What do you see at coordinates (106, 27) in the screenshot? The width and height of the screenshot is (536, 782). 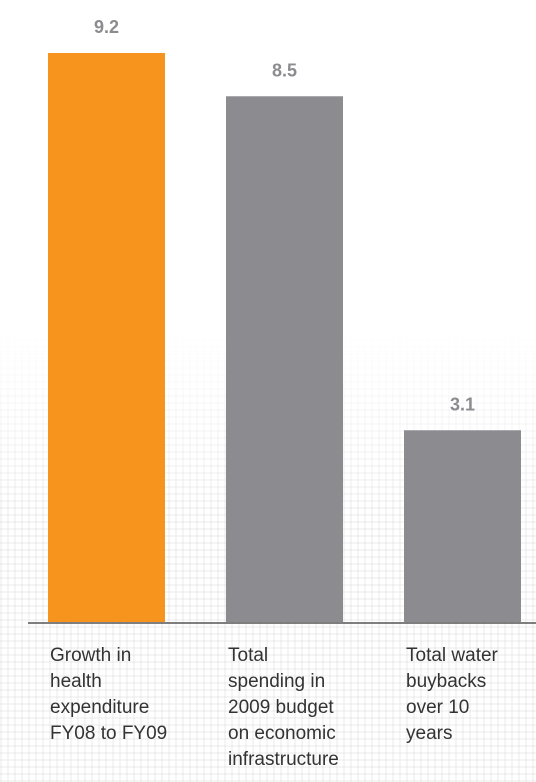 I see `value-label-1: 9.2` at bounding box center [106, 27].